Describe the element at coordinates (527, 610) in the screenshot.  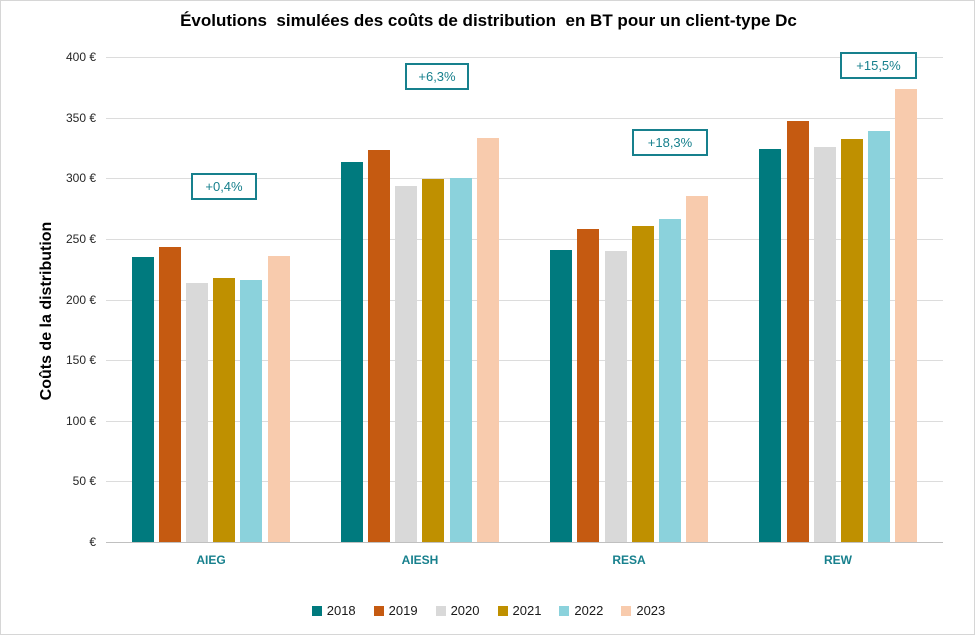
I see `legend-label: 2021` at that location.